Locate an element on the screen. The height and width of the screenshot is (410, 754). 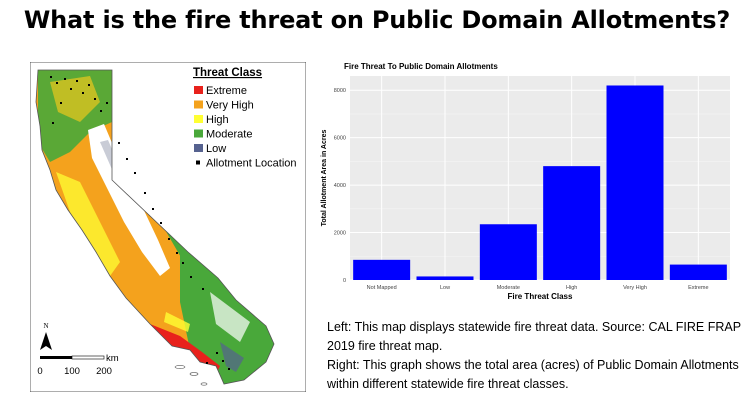
x-tick-label: Very High is located at coordinates (635, 288).